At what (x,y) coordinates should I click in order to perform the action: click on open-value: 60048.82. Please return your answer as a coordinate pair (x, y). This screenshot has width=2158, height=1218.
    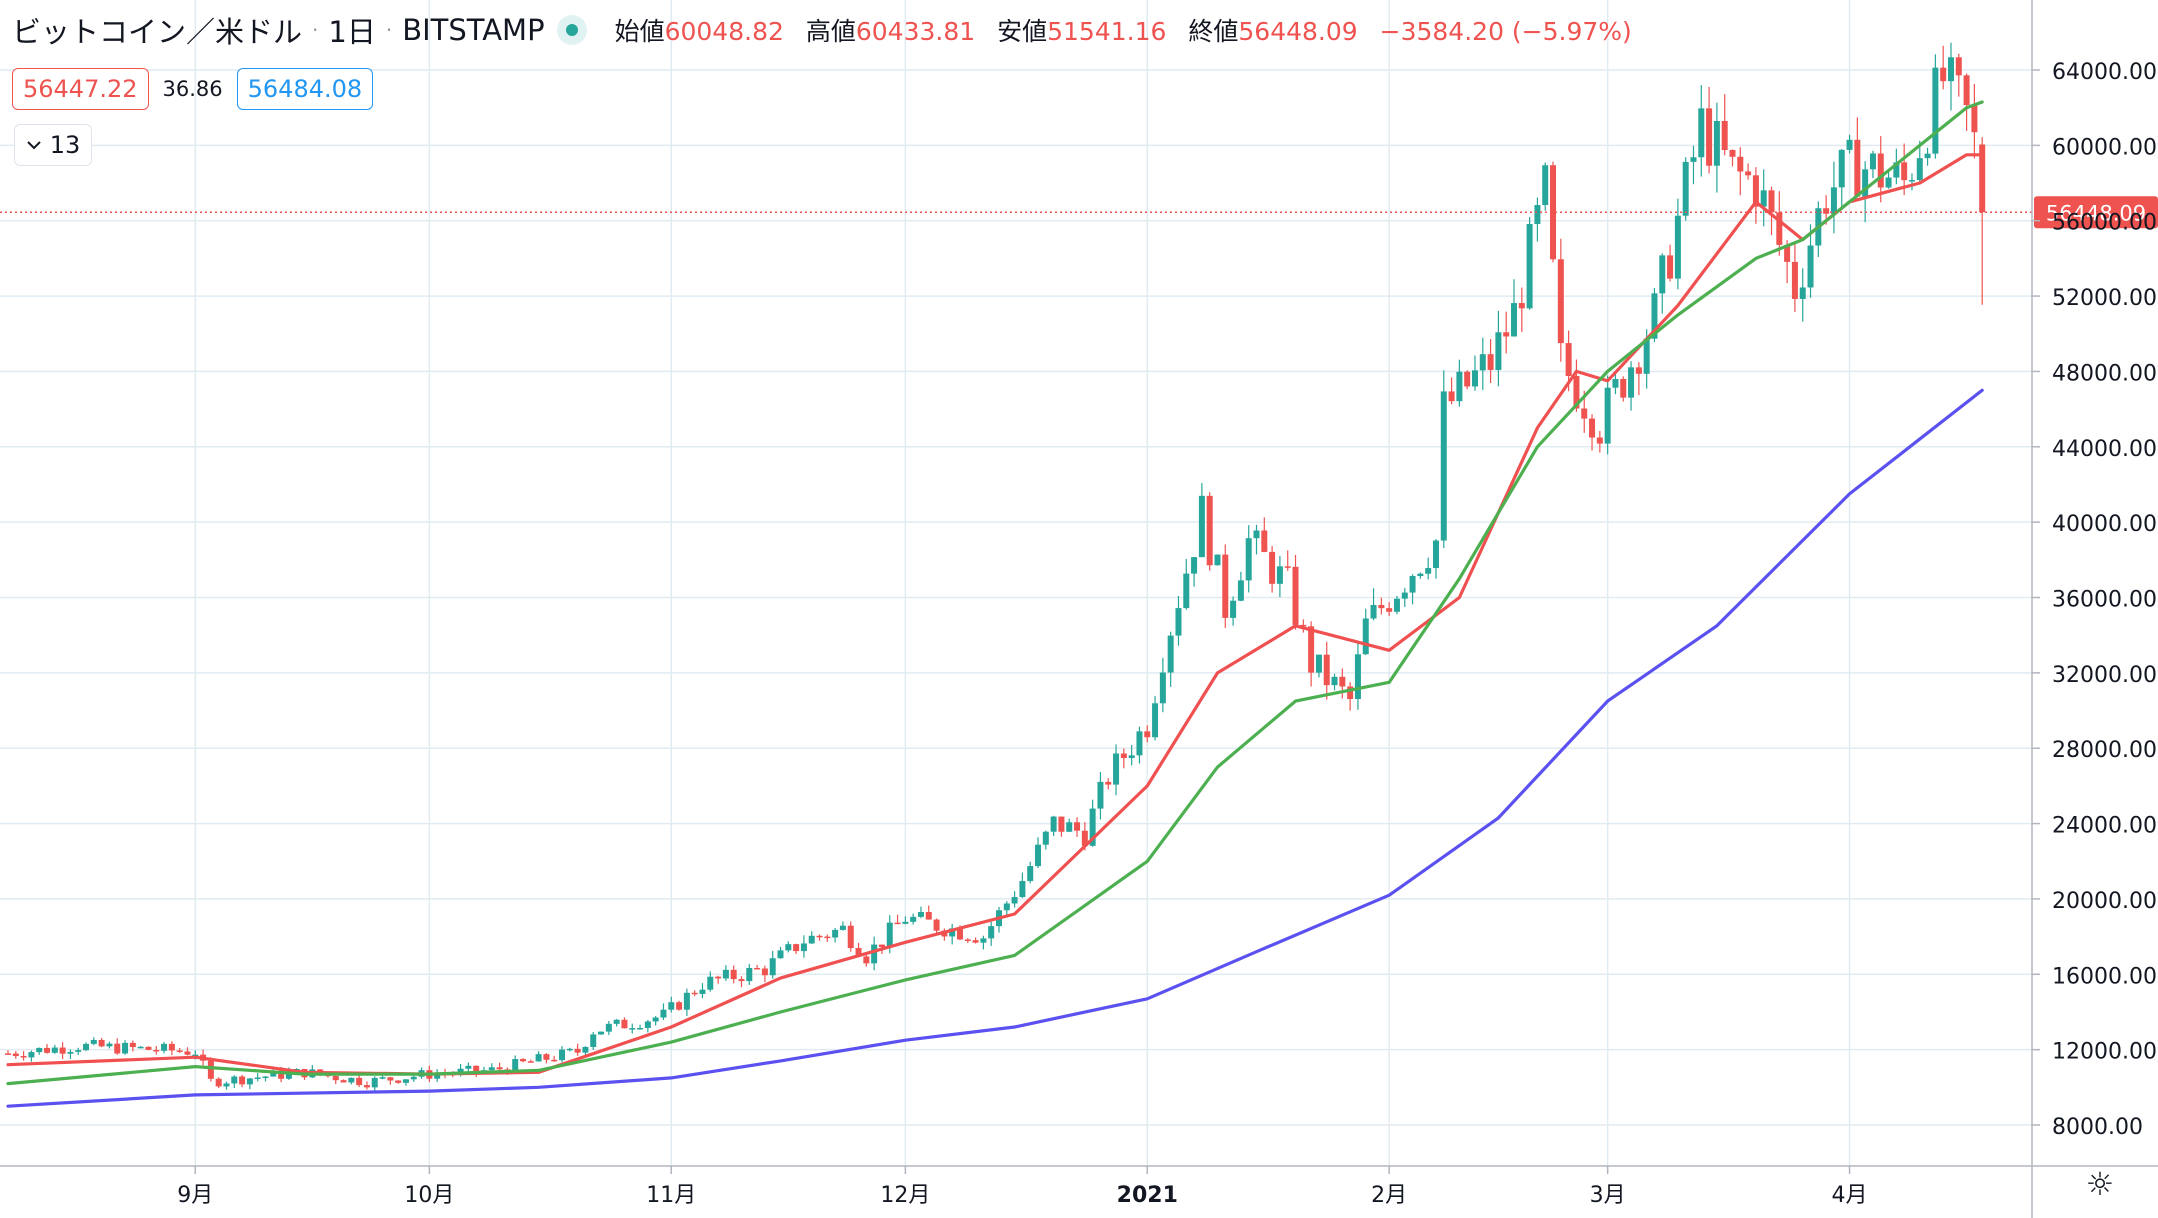
    Looking at the image, I should click on (724, 31).